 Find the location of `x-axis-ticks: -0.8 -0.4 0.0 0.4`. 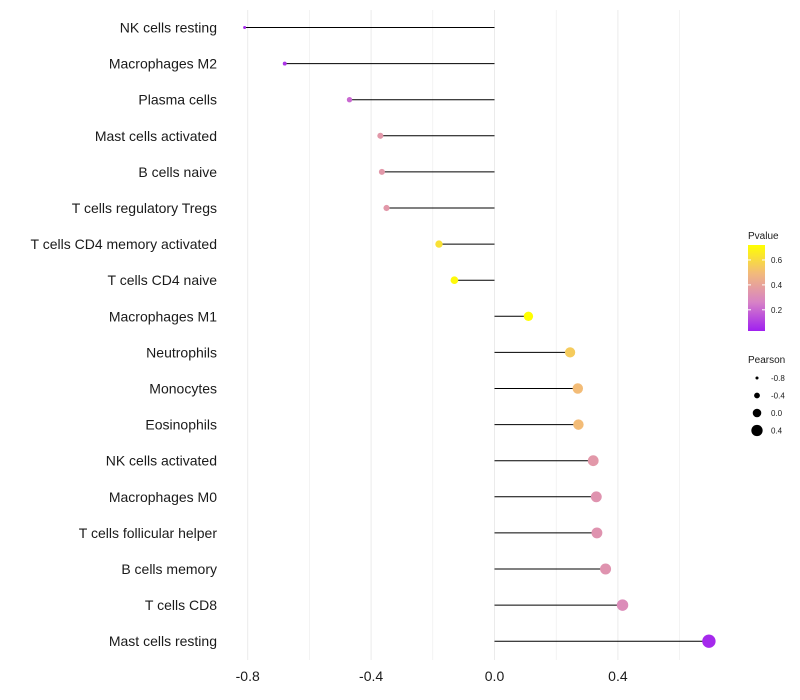

x-axis-ticks: -0.8 -0.4 0.0 0.4 is located at coordinates (432, 676).